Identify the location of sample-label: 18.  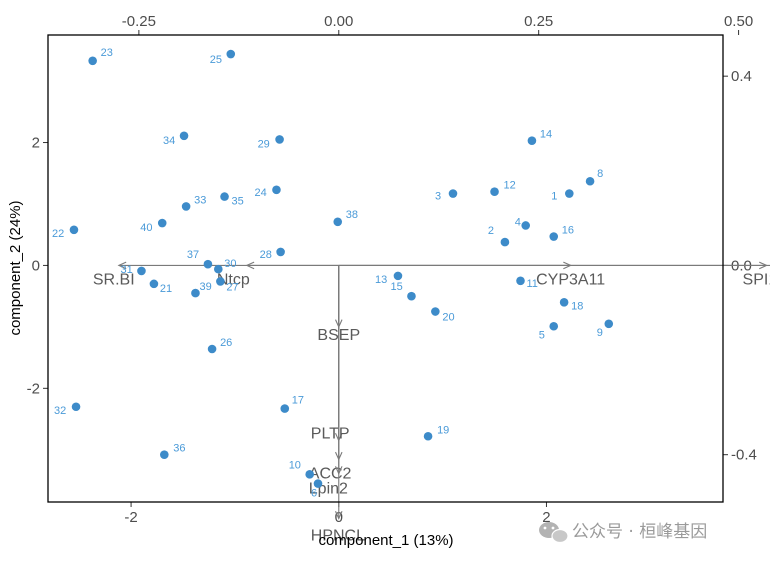
(577, 306).